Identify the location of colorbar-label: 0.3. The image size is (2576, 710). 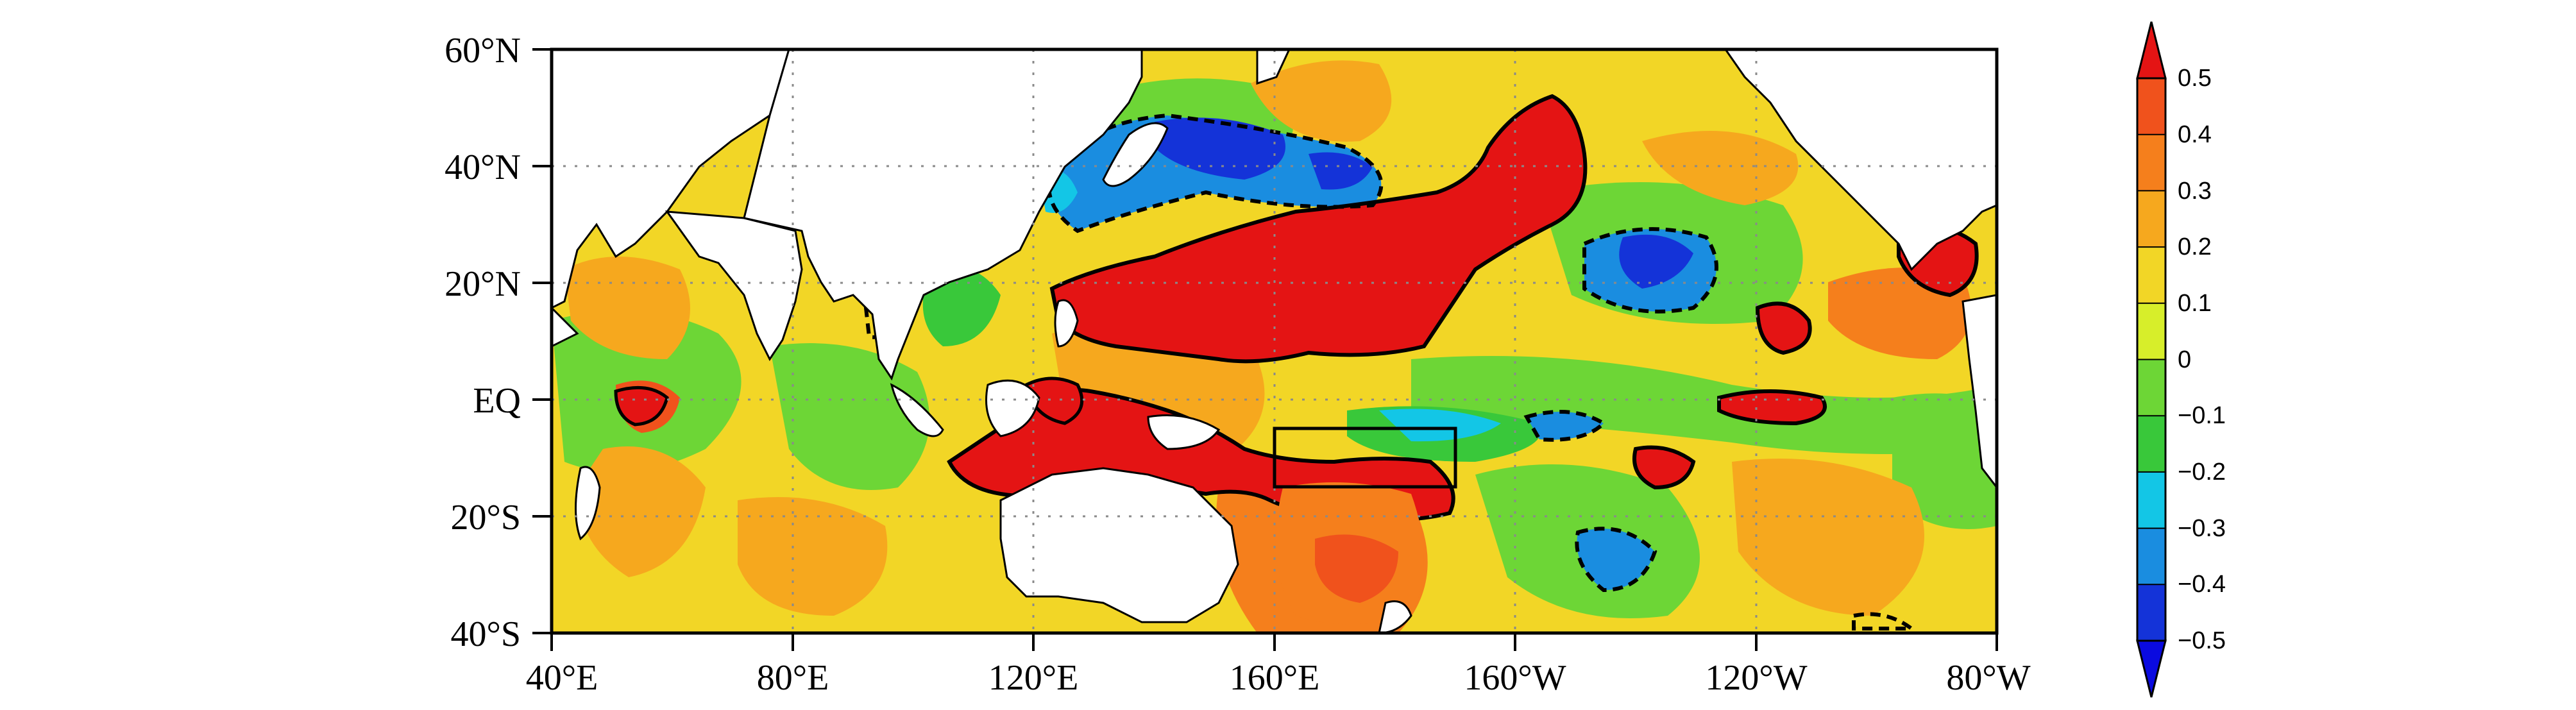
(2195, 191).